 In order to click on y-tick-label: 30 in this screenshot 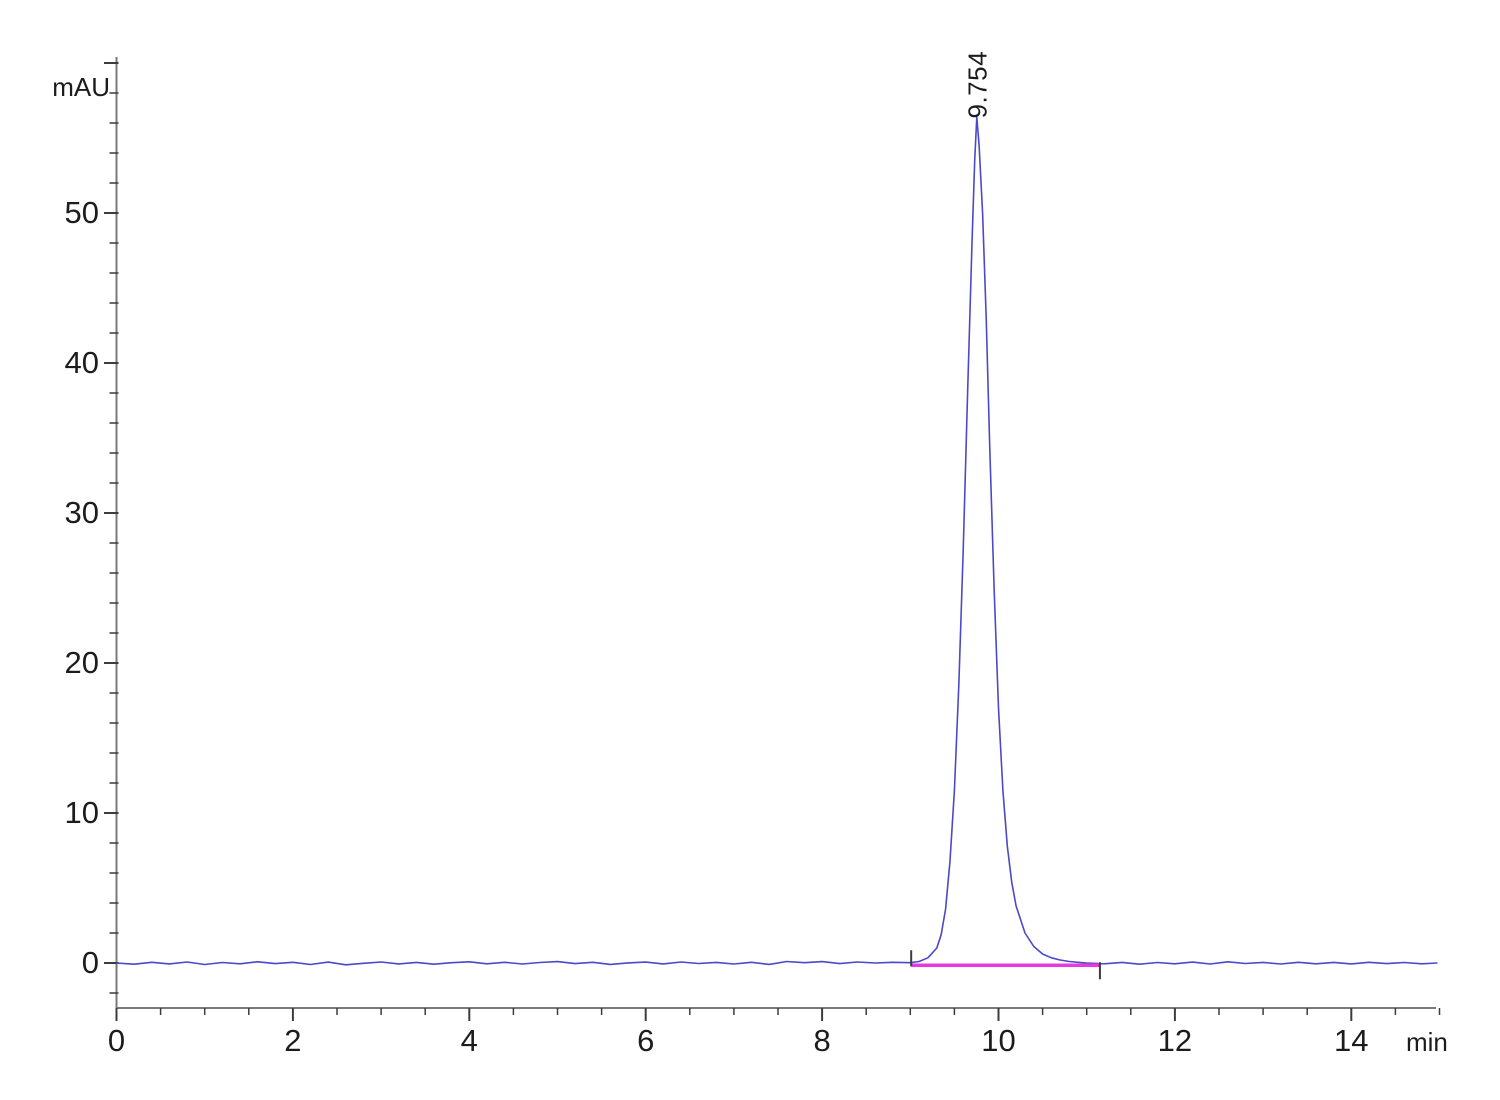, I will do `click(82, 512)`.